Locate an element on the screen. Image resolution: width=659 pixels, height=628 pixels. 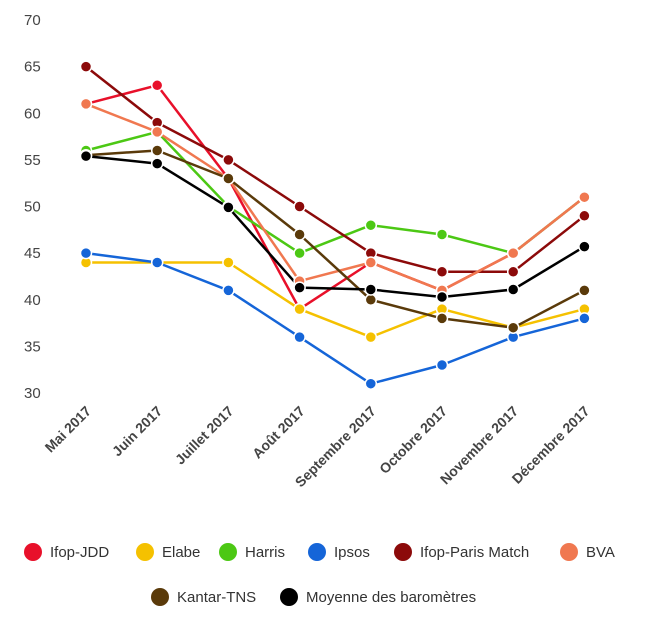
legend-label: Ipsos is located at coordinates (352, 552).